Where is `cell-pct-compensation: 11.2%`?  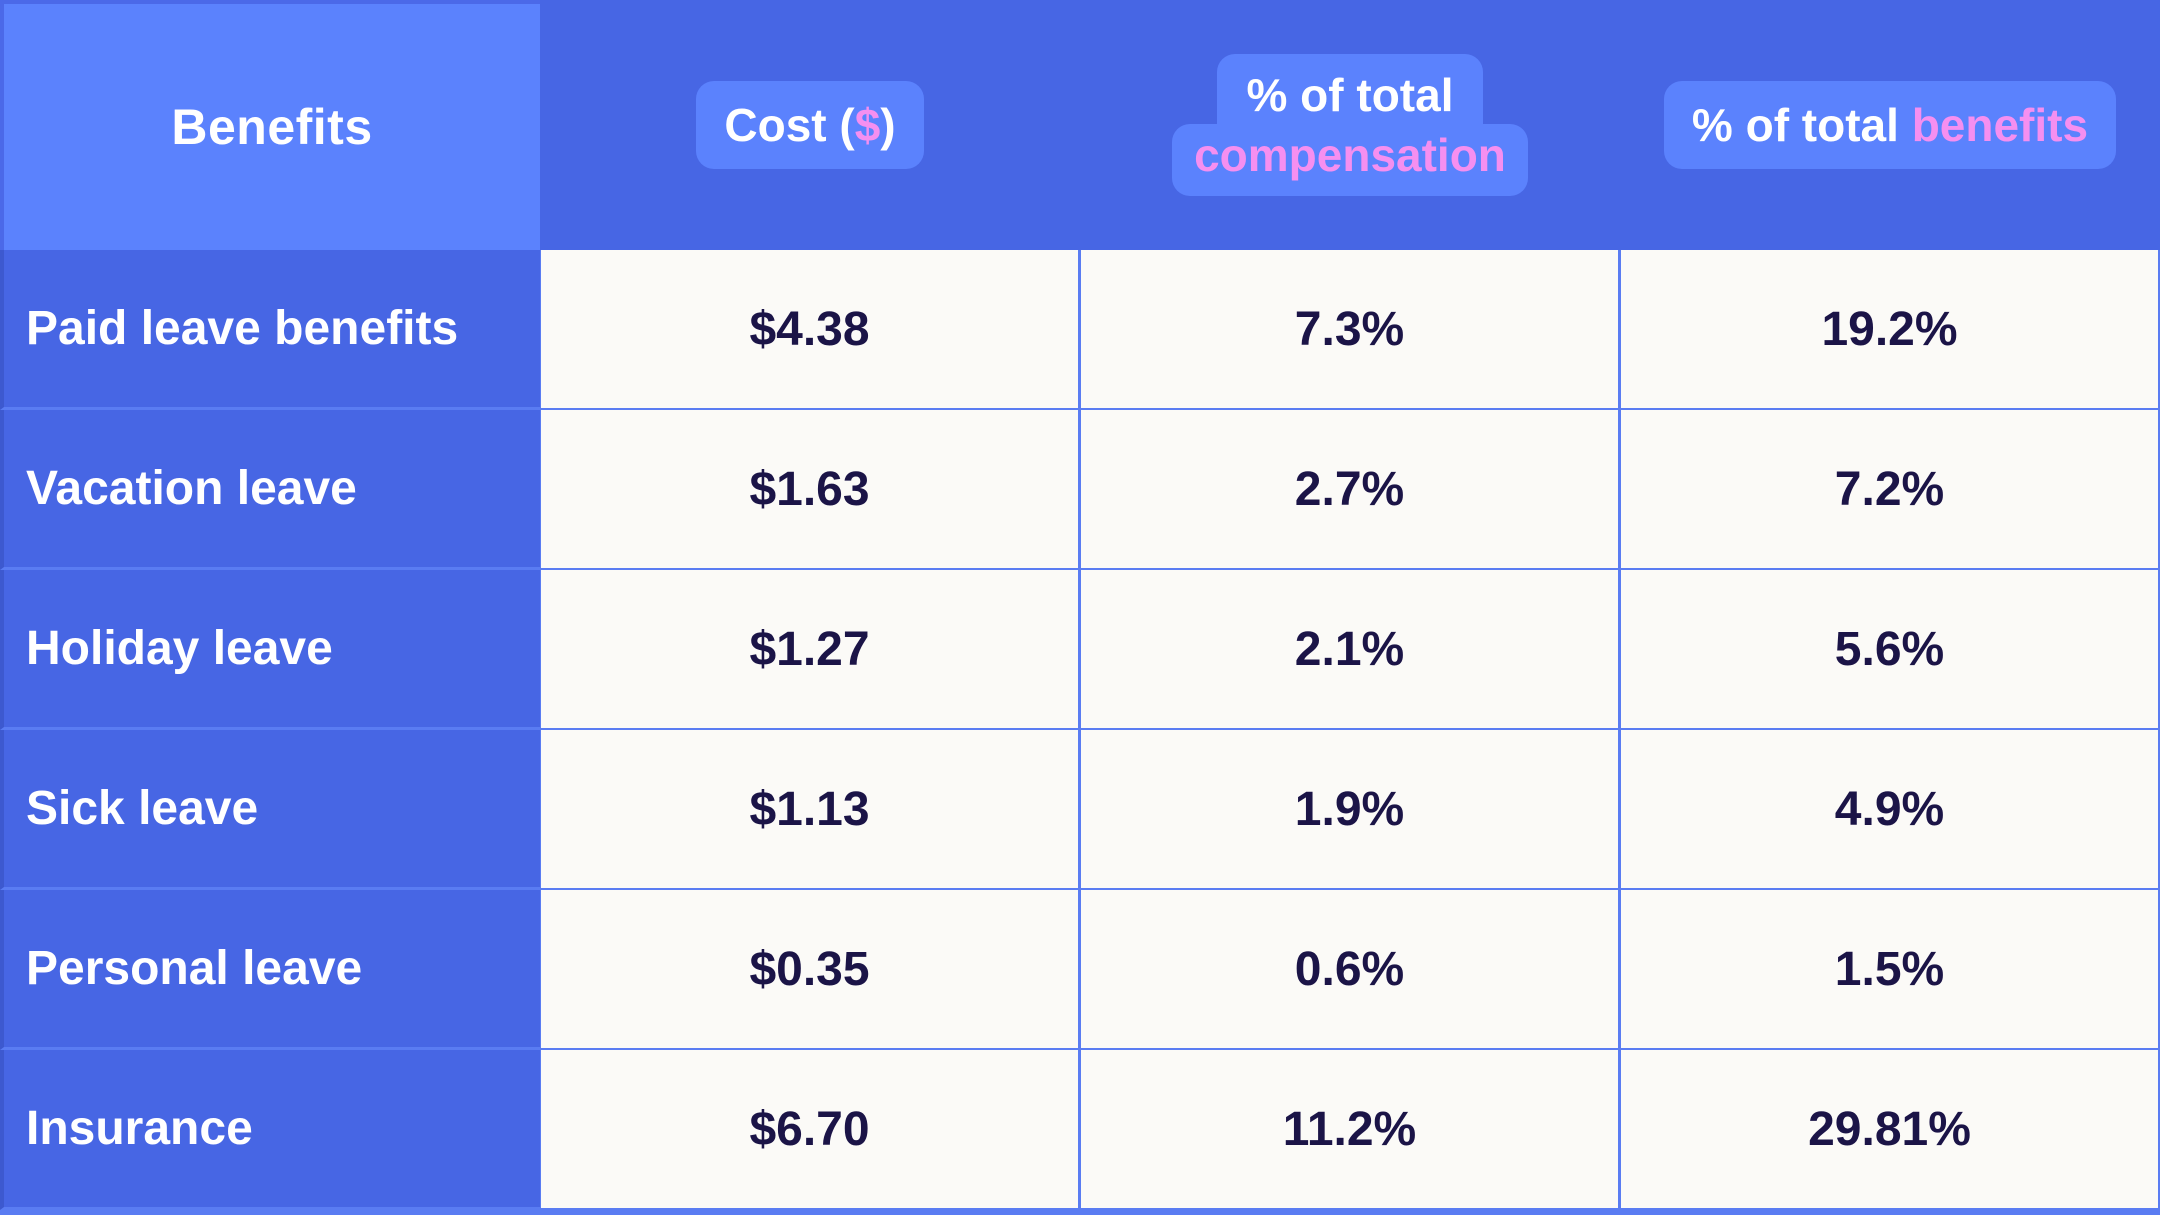
cell-pct-compensation: 11.2% is located at coordinates (1350, 1130).